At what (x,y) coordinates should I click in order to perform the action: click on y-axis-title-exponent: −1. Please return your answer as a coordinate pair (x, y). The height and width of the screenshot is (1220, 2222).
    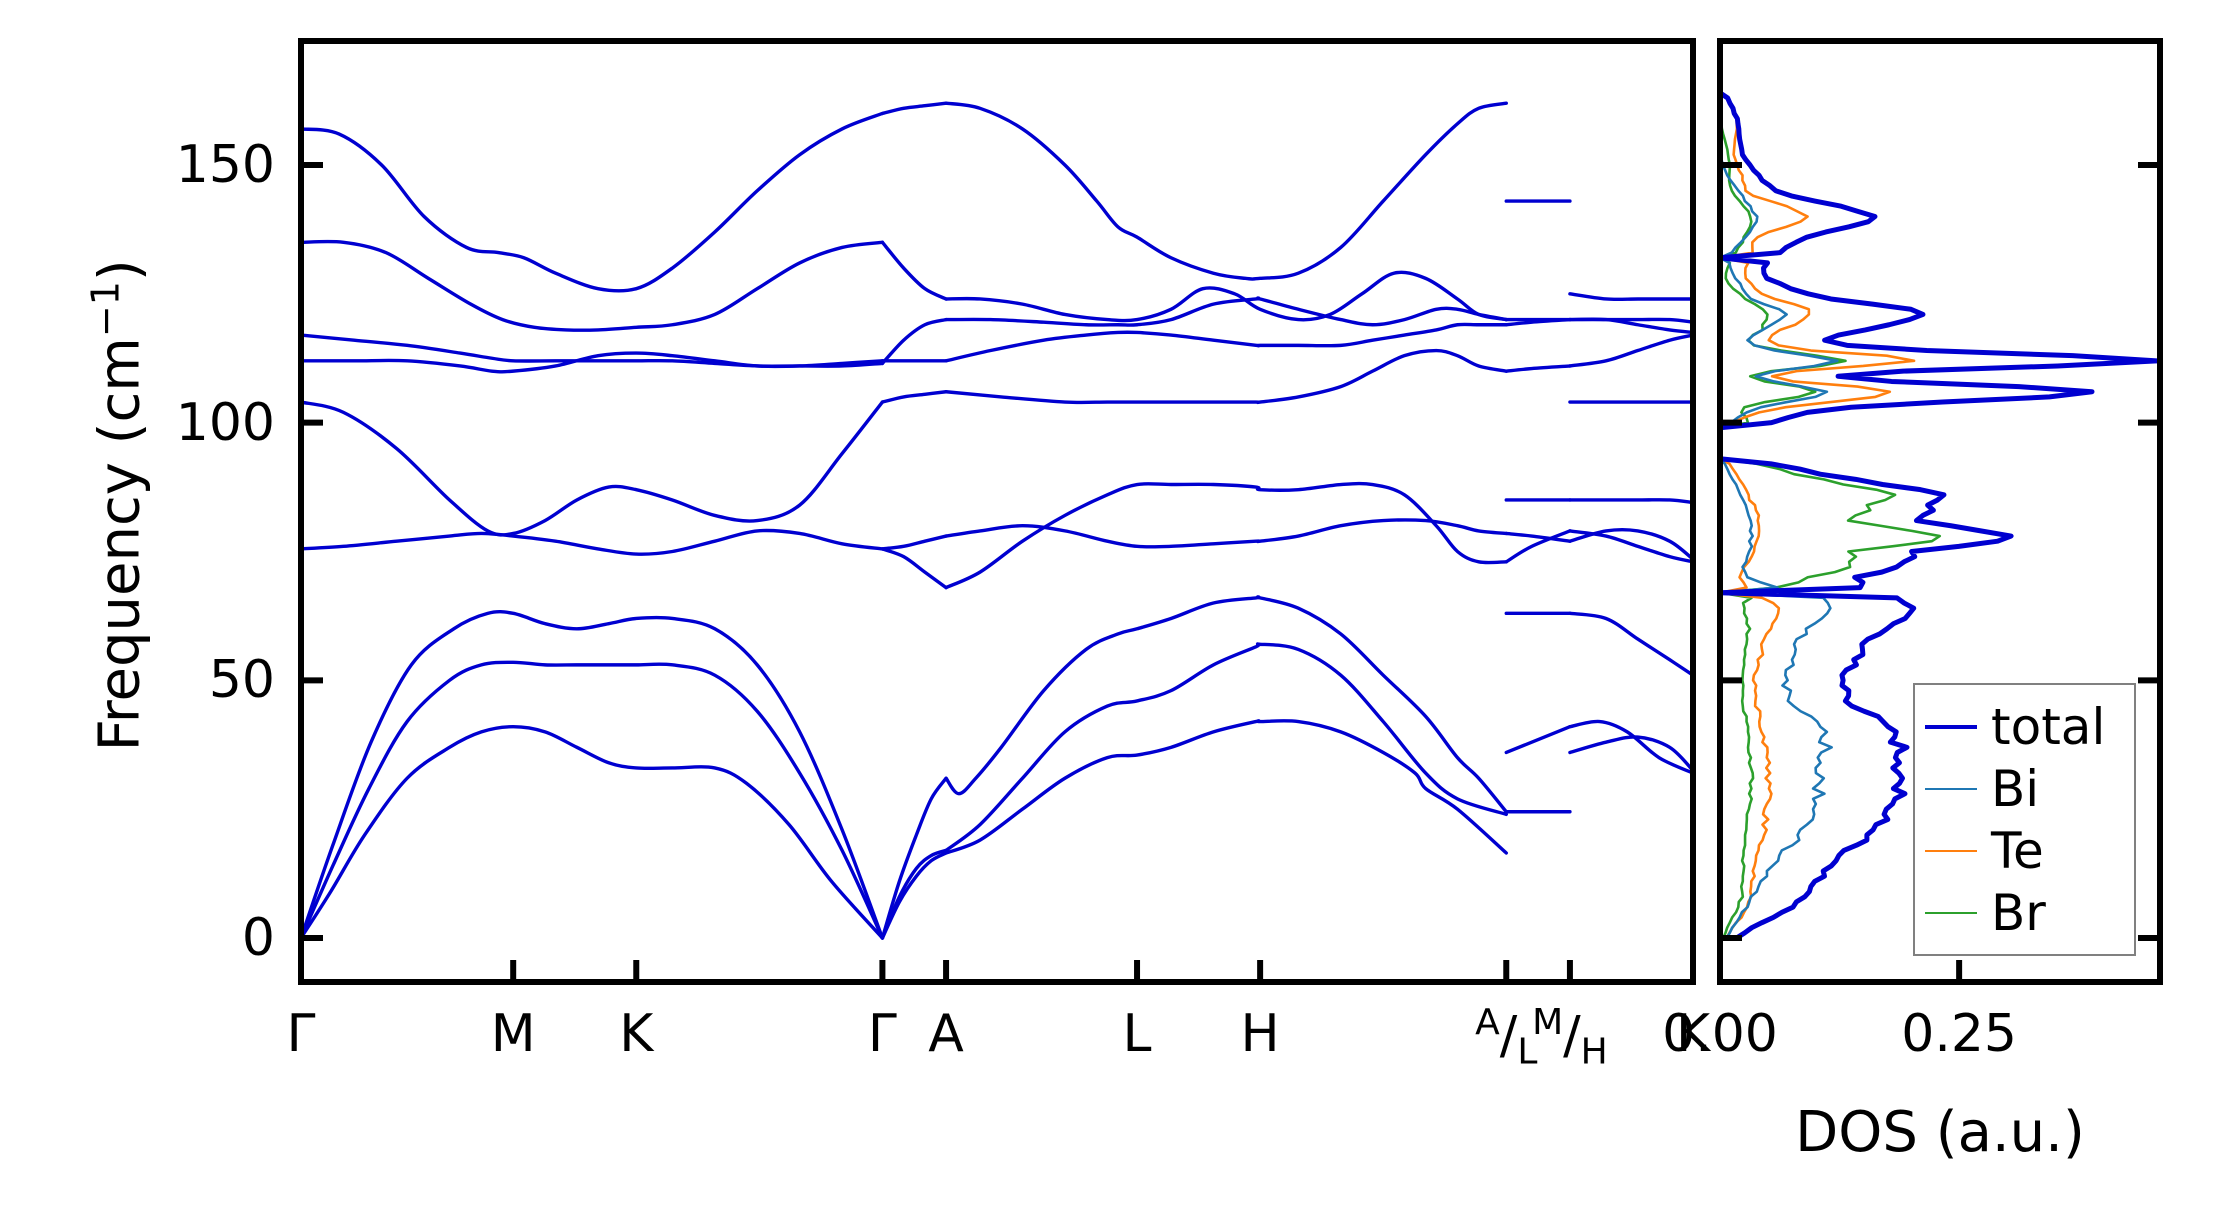
    Looking at the image, I should click on (105, 309).